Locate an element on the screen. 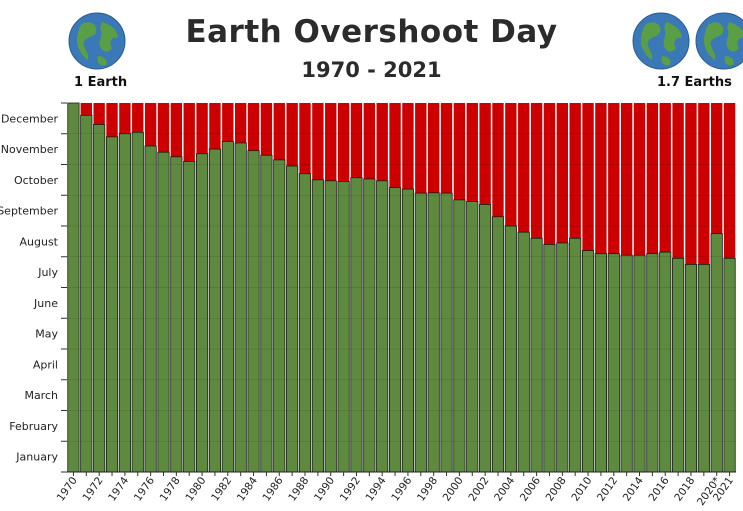 The width and height of the screenshot is (743, 511). y-tick-label: May is located at coordinates (46, 334).